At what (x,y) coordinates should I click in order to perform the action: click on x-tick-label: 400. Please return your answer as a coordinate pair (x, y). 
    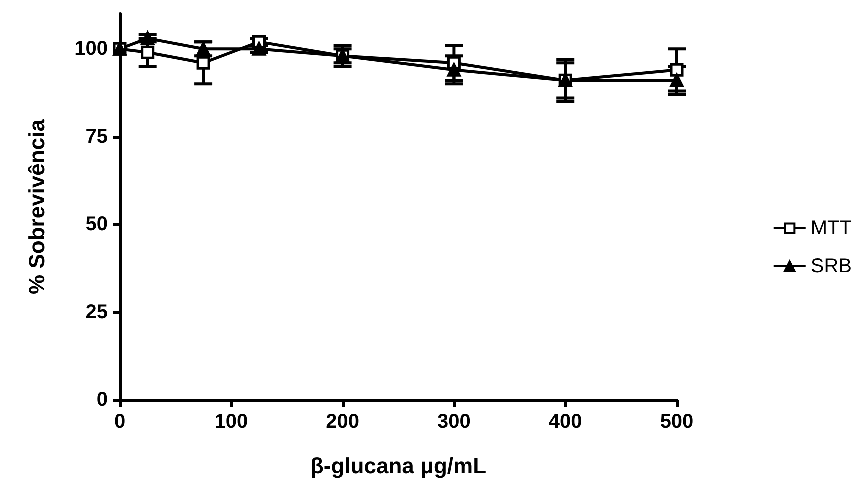
    Looking at the image, I should click on (565, 422).